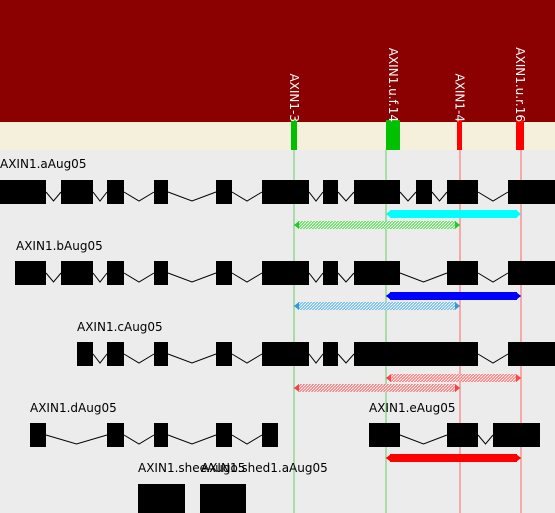  Describe the element at coordinates (393, 85) in the screenshot. I see `primer-label: AXIN1.u.f.14` at that location.